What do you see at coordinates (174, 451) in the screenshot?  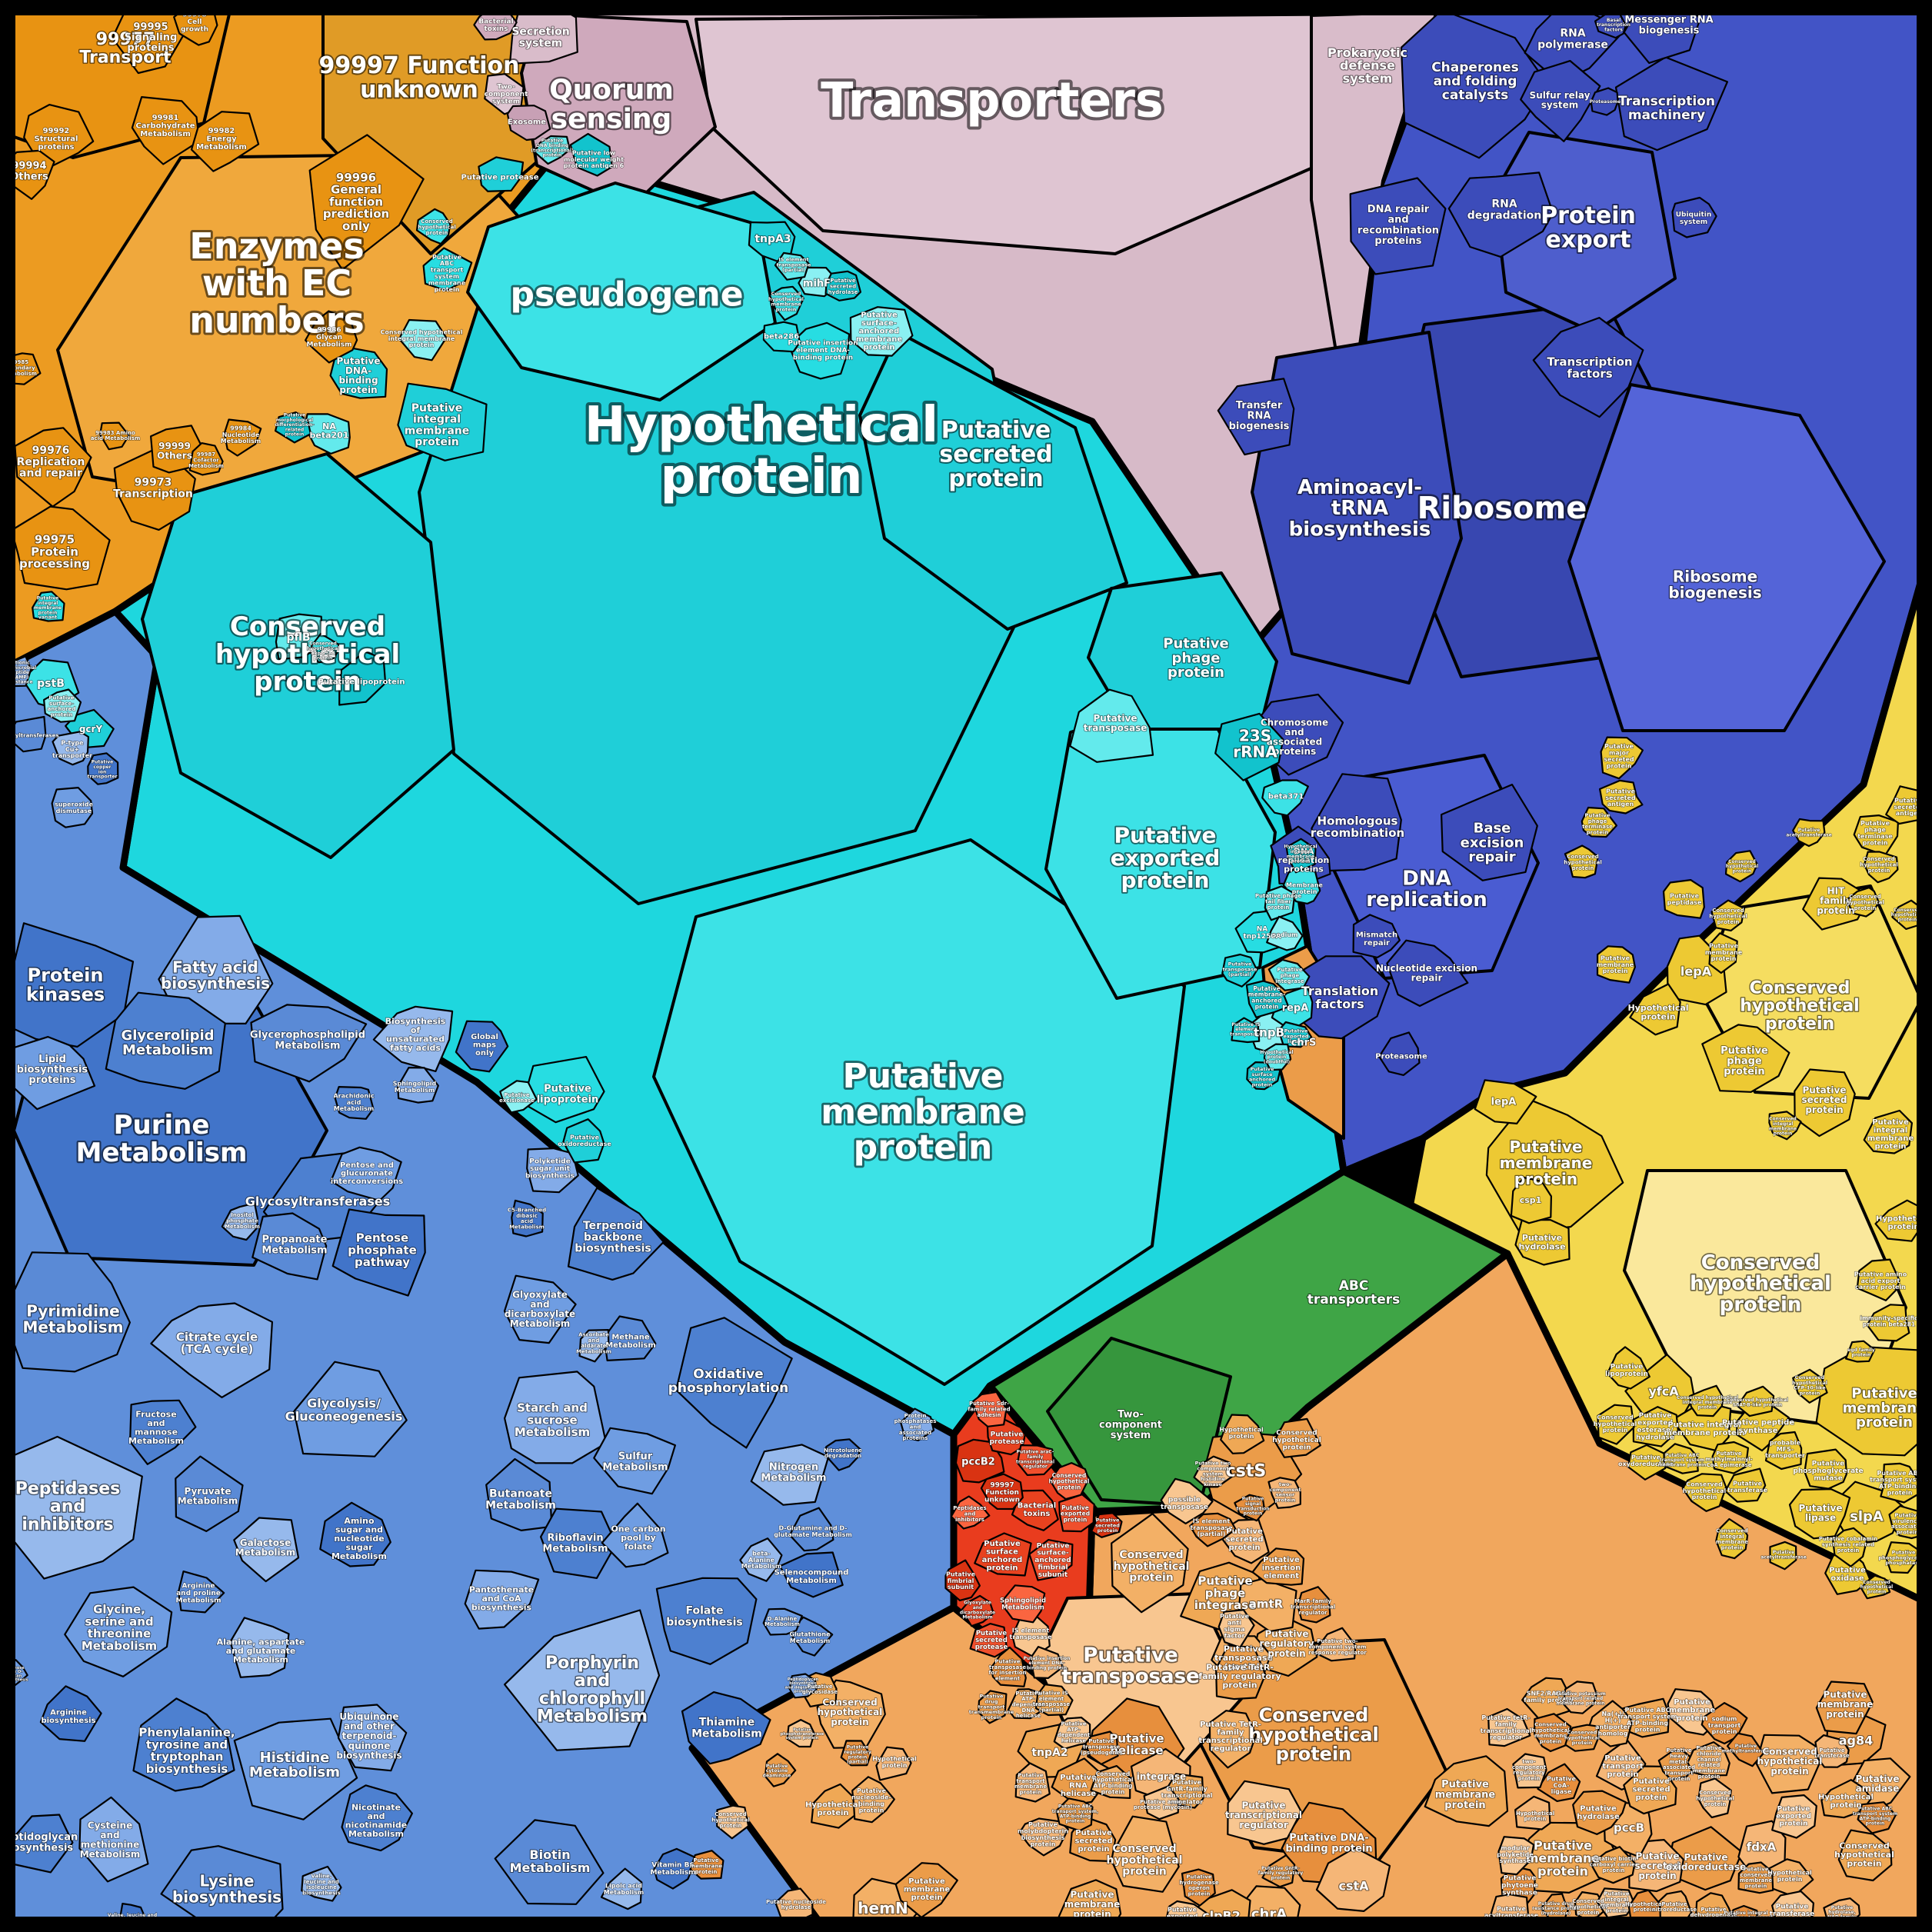 I see `treemap-cell-label: 99999 Others` at bounding box center [174, 451].